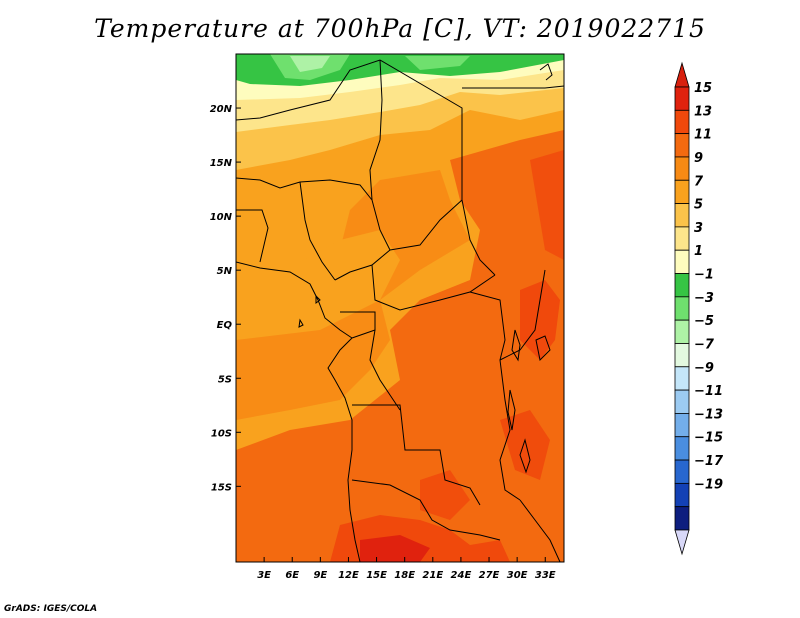  I want to click on colorbar-label: 1, so click(698, 251).